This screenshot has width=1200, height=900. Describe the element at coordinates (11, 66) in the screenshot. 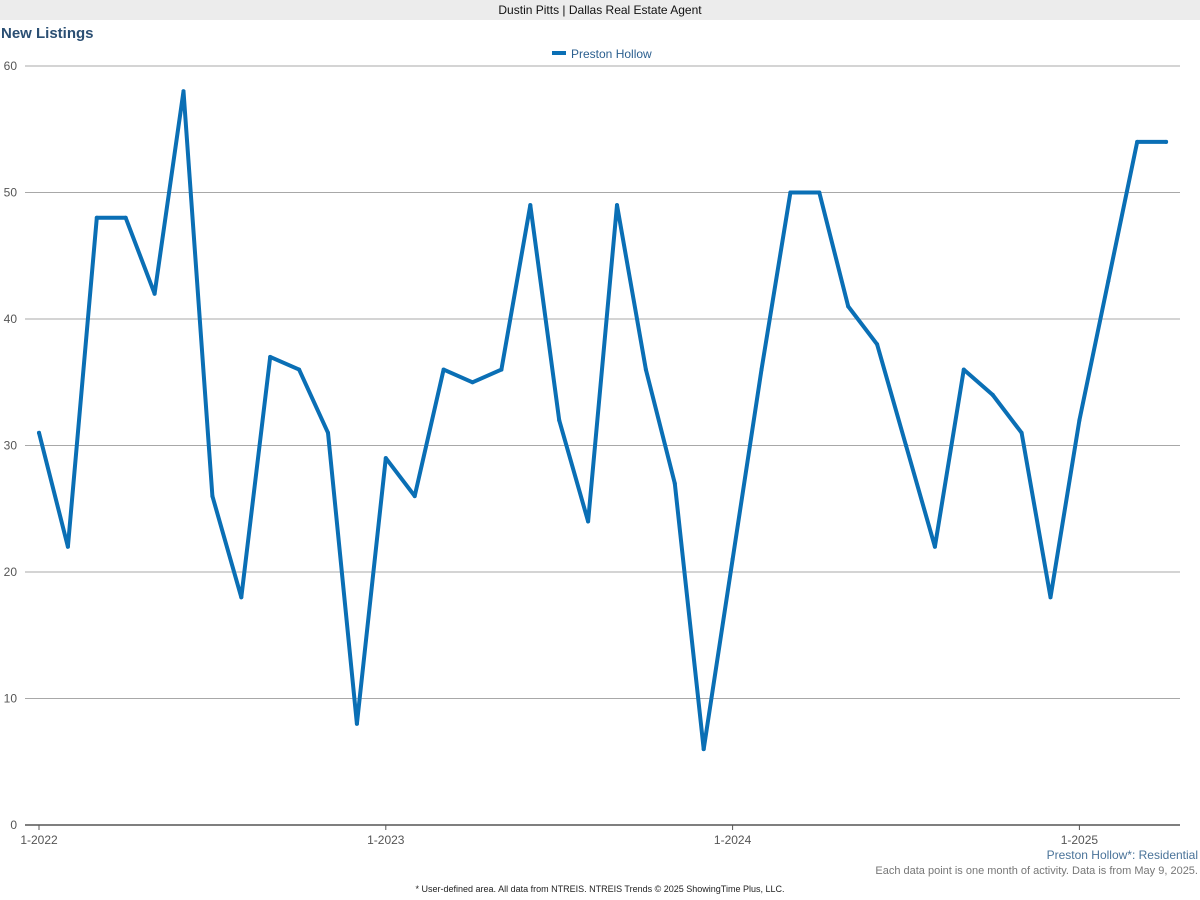

I see `y-tick-label: 60` at that location.